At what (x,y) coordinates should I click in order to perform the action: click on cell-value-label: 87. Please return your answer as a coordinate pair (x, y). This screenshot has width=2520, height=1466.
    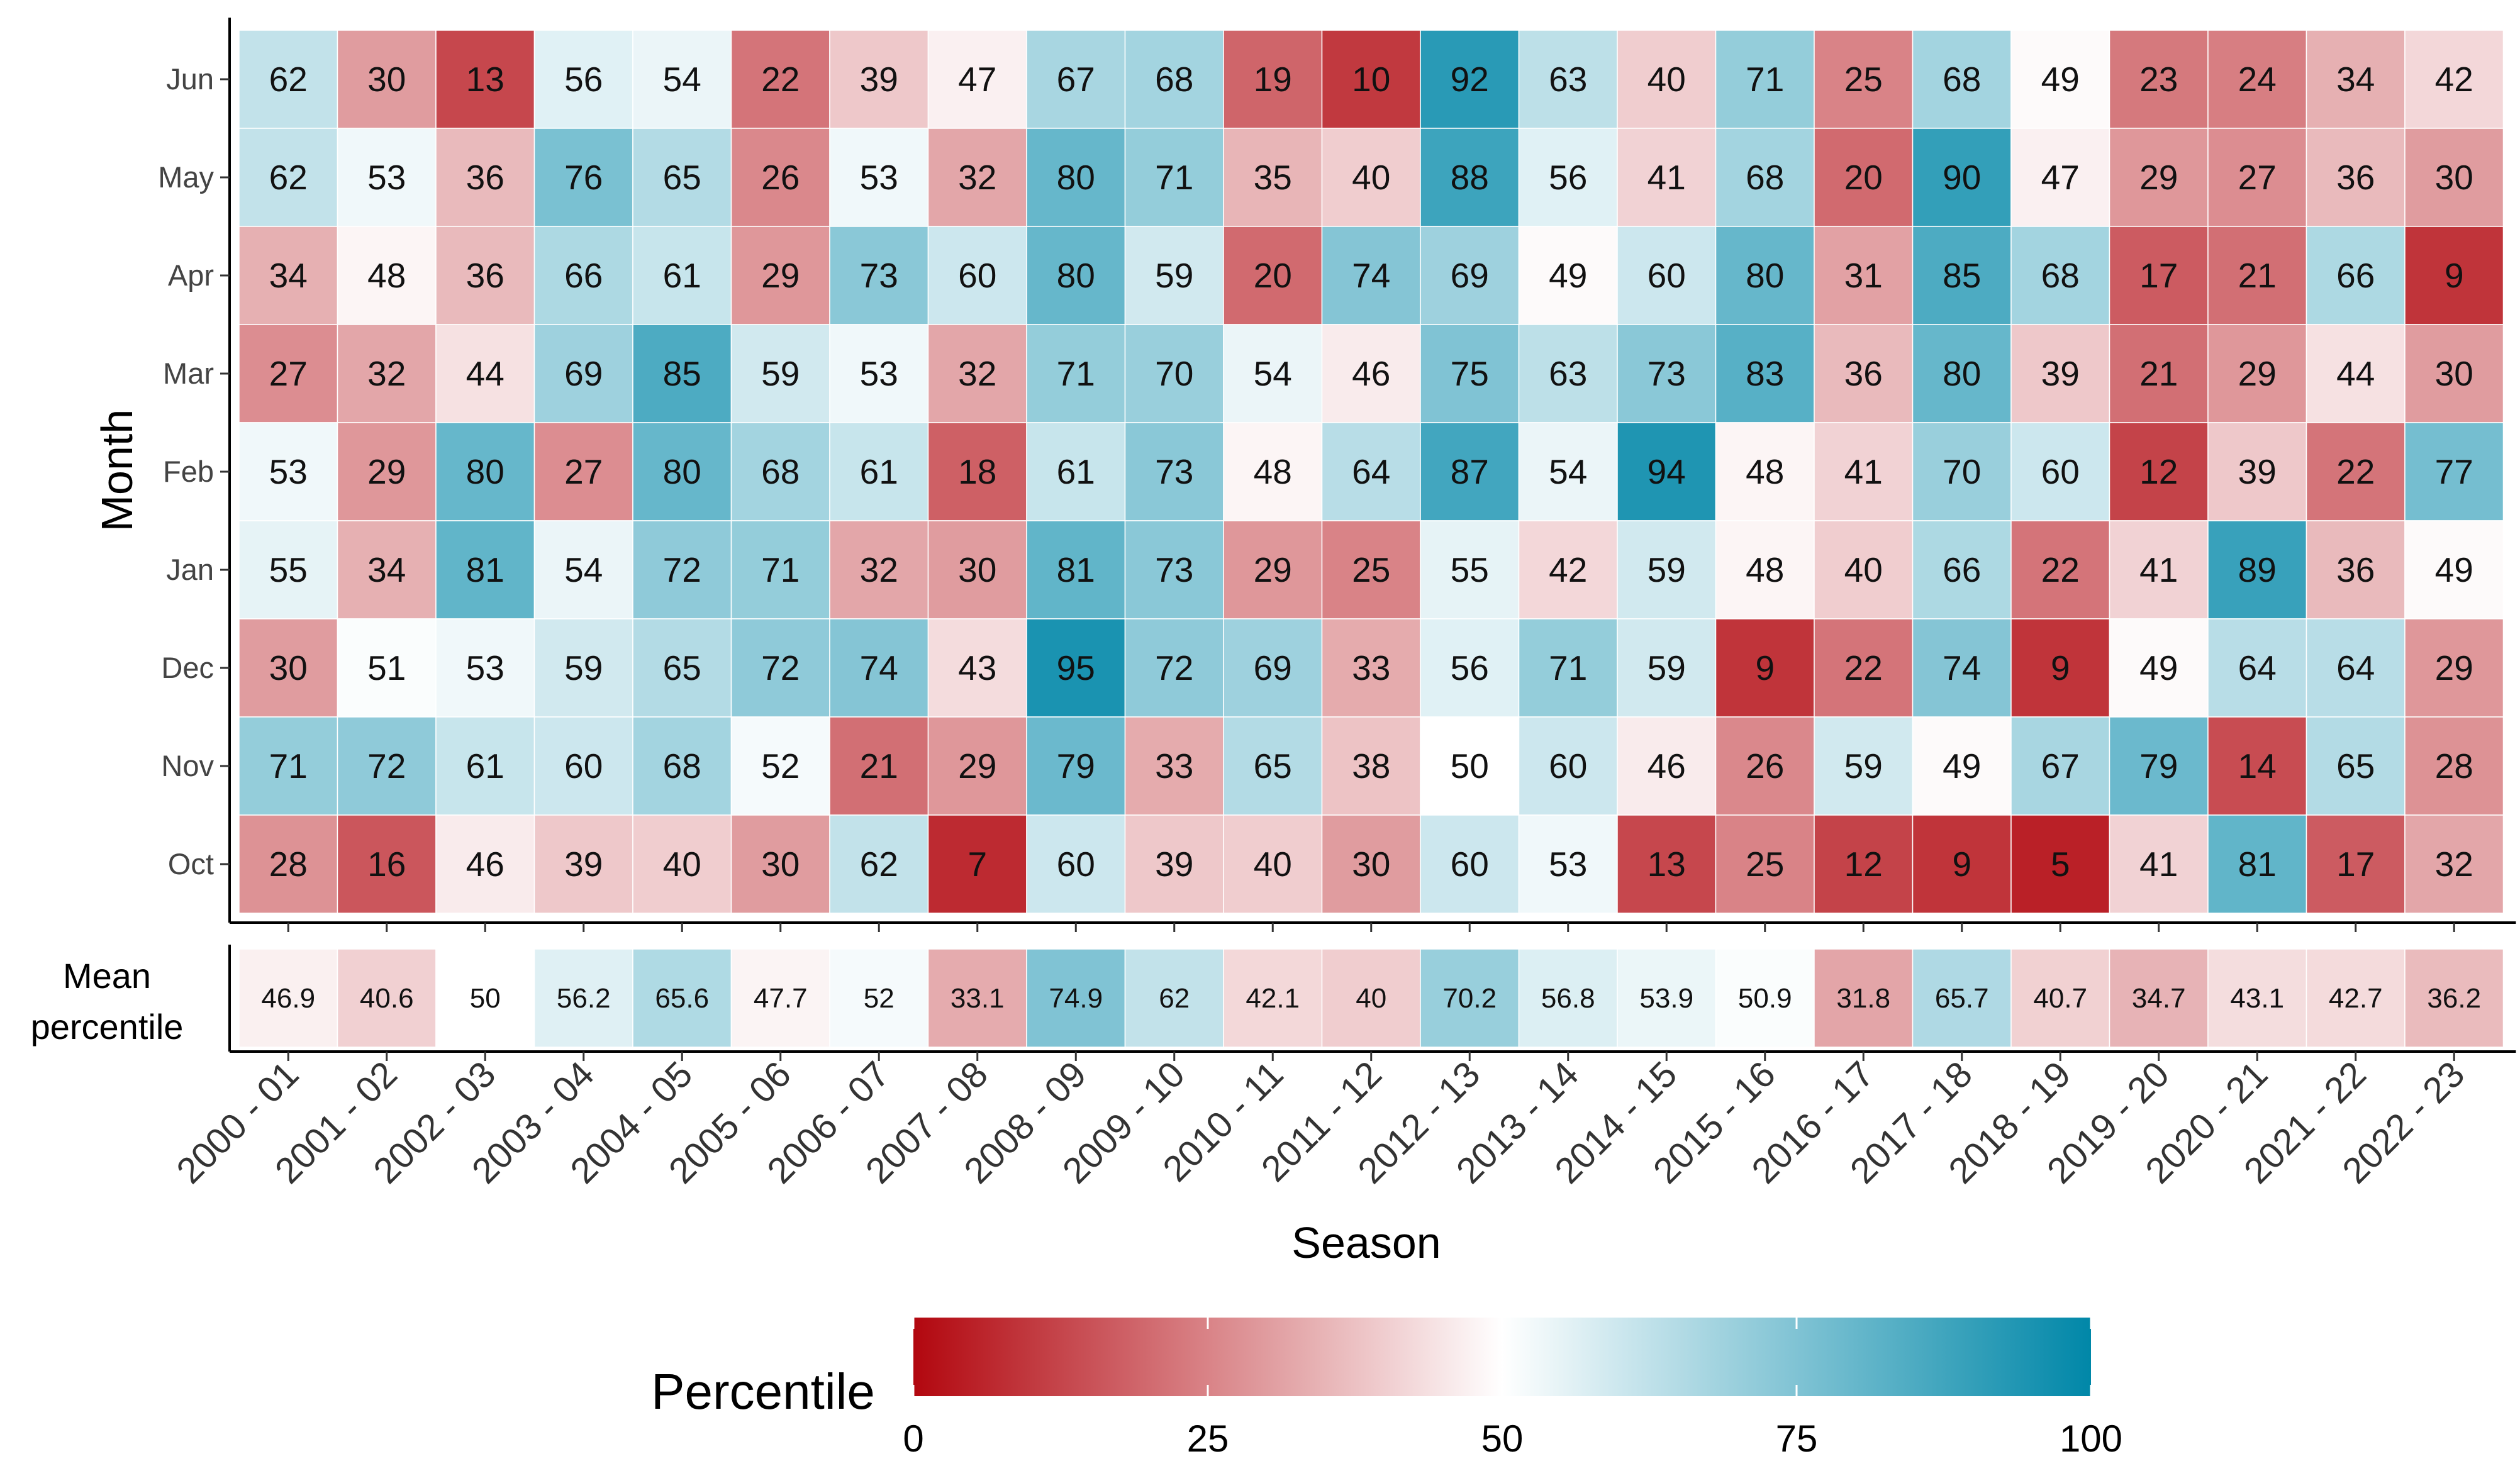
    Looking at the image, I should click on (1470, 471).